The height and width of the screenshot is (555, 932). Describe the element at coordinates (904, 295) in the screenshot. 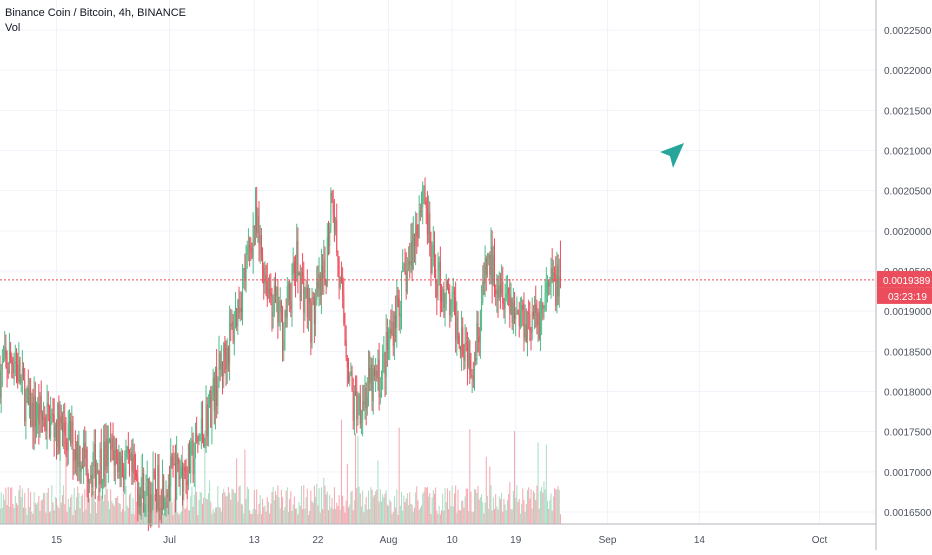

I see `countdown-badge` at that location.